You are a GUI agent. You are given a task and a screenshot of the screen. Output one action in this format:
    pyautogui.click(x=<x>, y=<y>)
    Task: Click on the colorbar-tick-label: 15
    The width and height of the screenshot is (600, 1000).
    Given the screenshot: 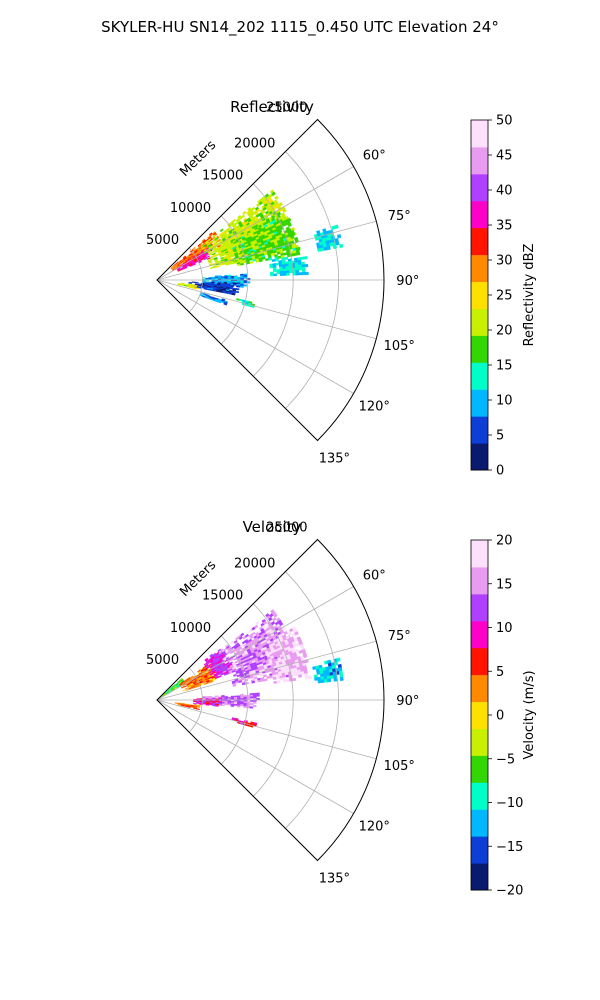 What is the action you would take?
    pyautogui.click(x=504, y=366)
    